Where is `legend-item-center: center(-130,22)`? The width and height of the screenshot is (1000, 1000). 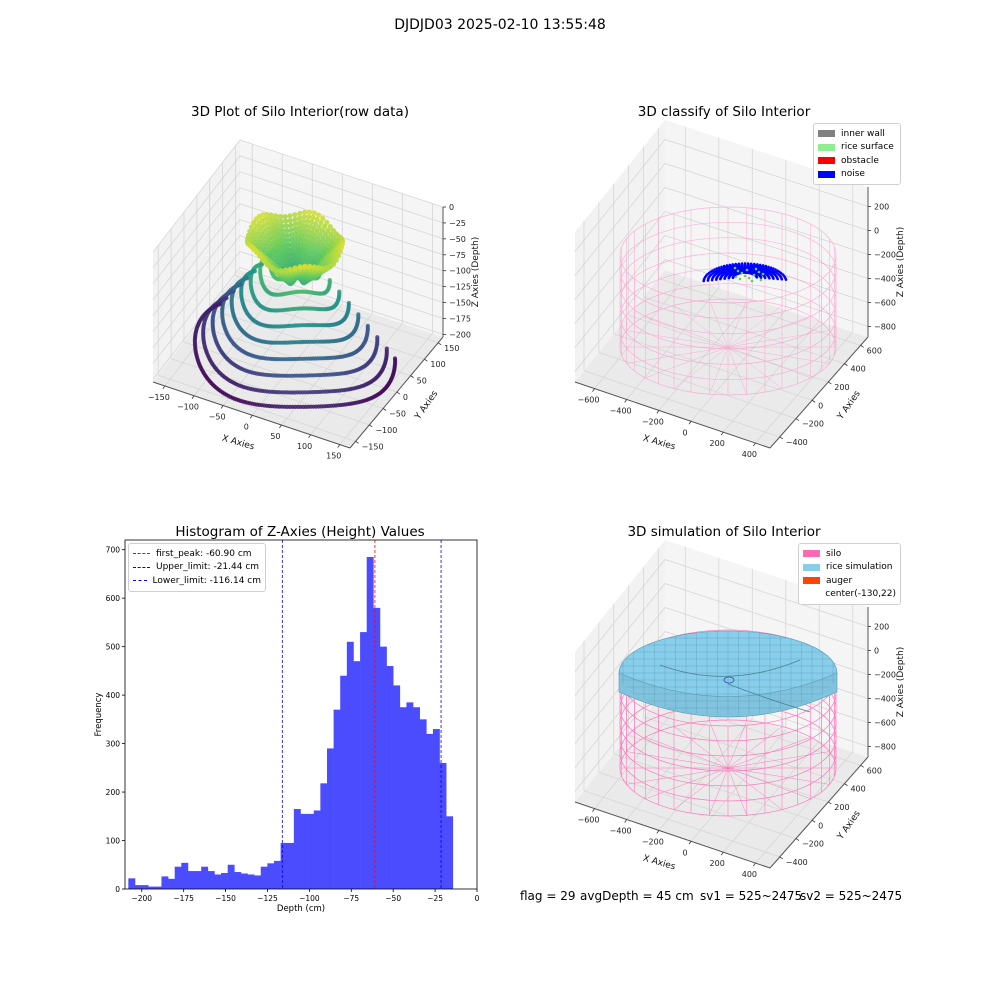 legend-item-center: center(-130,22) is located at coordinates (849, 595).